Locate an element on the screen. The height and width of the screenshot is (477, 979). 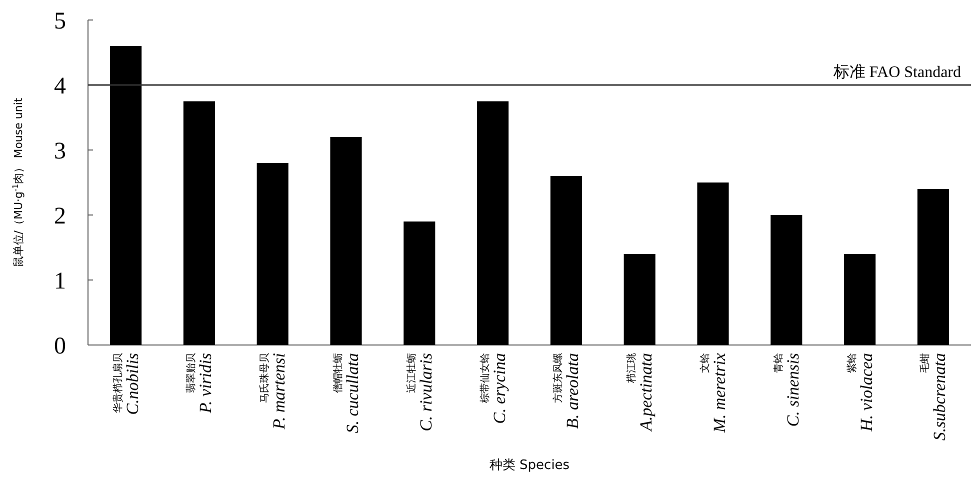
x-tick-label: 方斑东风螺 B. areolata is located at coordinates (567, 391).